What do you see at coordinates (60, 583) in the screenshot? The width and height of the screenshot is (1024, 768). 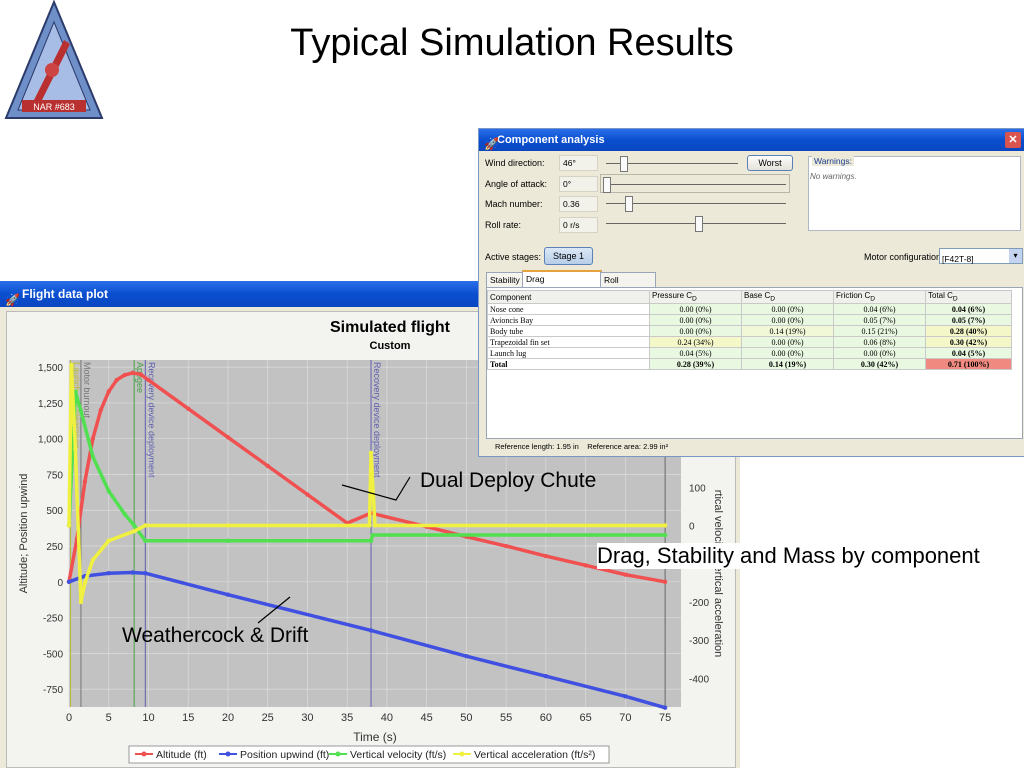 I see `y-left-tick-label: 0` at bounding box center [60, 583].